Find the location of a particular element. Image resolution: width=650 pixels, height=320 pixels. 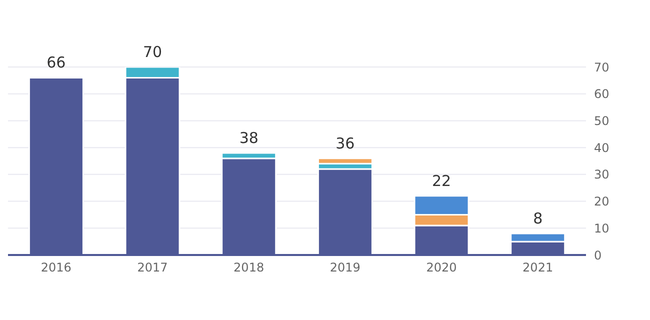

total-label: 38 is located at coordinates (248, 137).